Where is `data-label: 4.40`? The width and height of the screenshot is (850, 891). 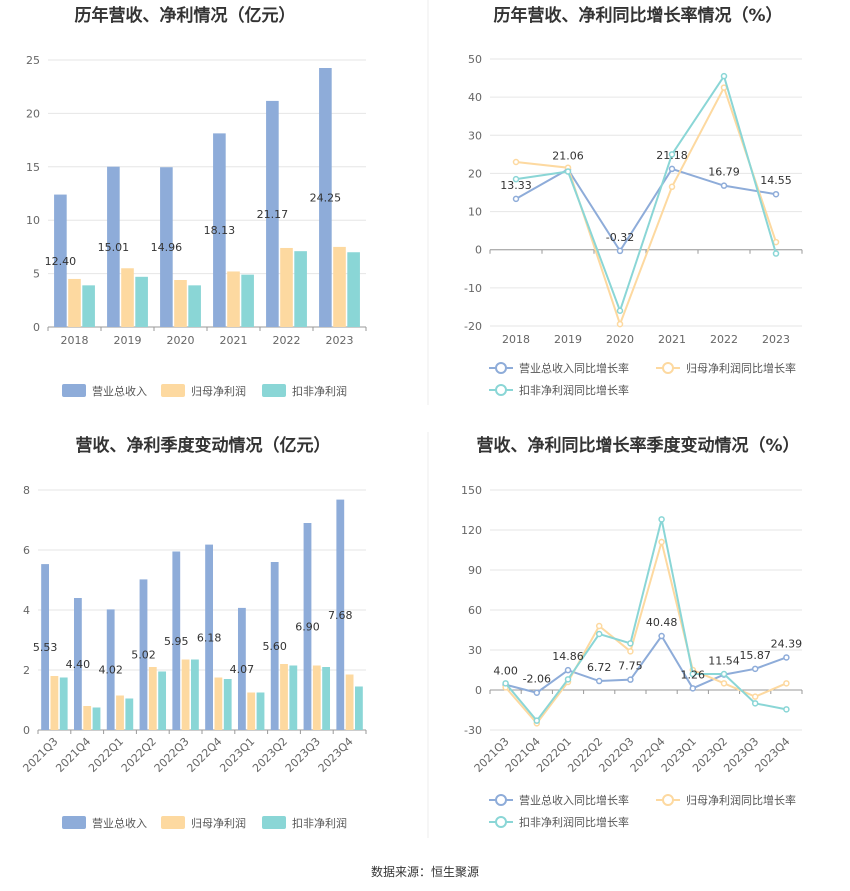
data-label: 4.40 is located at coordinates (78, 664).